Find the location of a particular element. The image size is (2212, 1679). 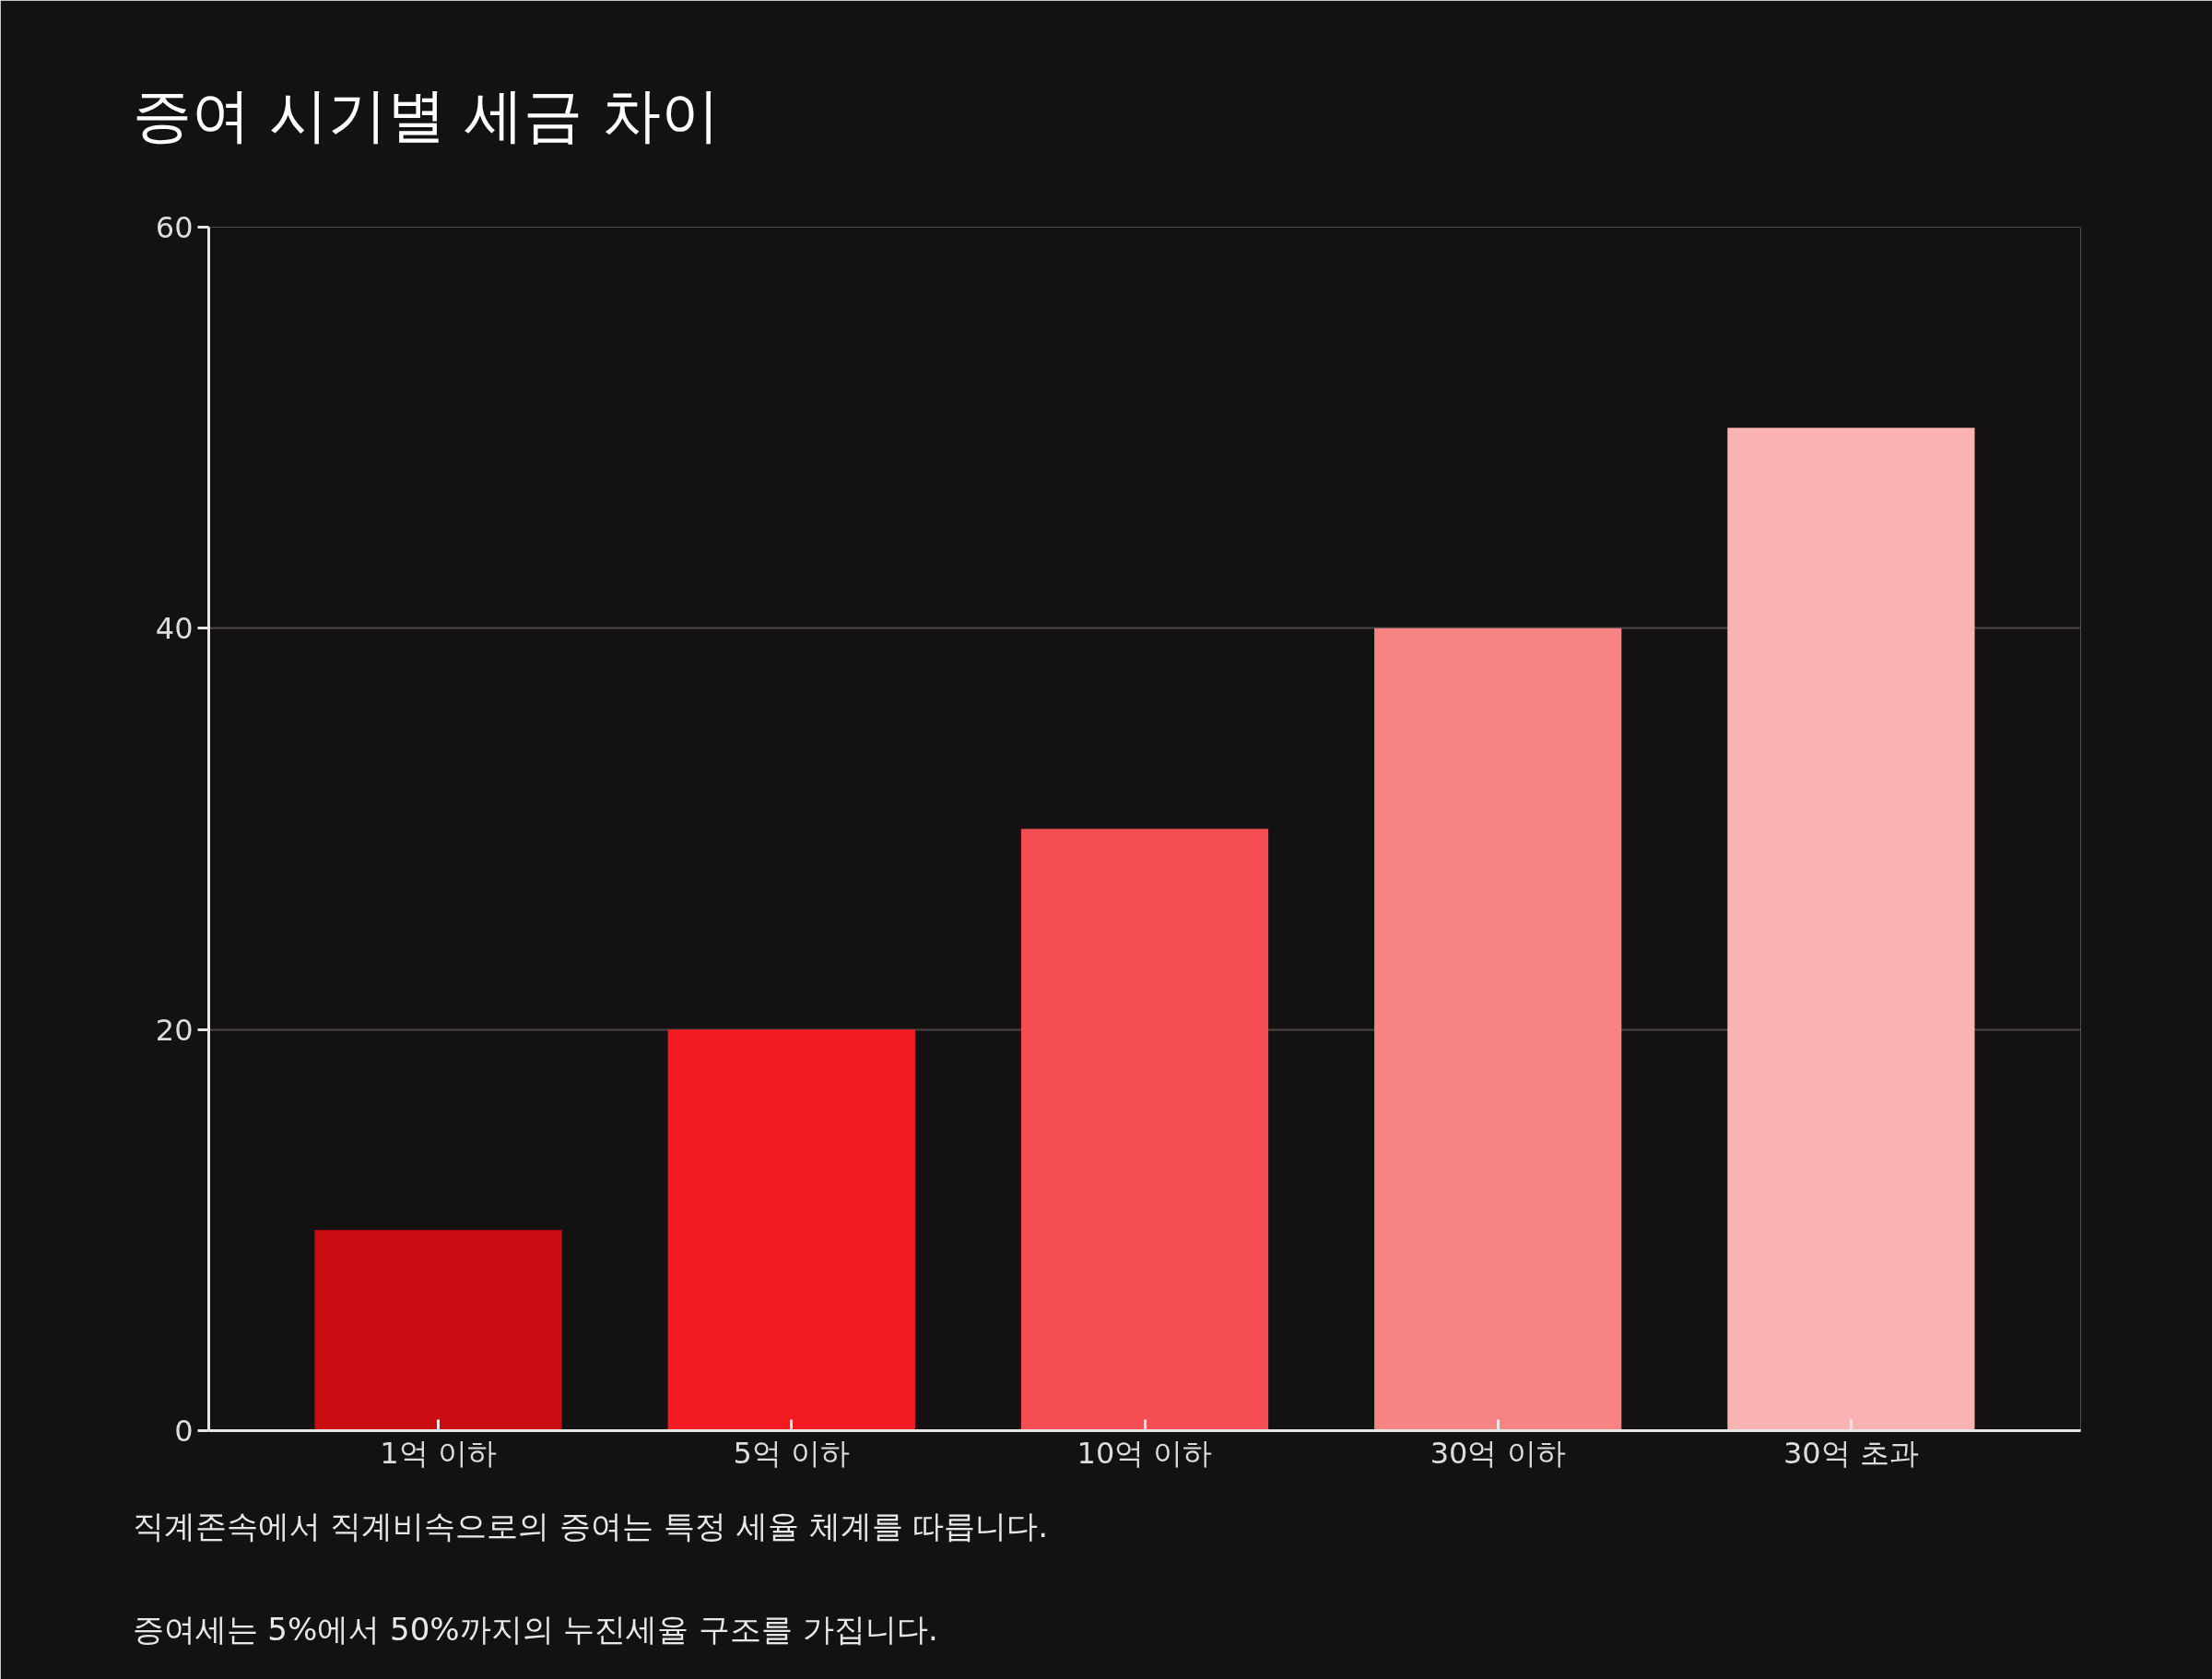

x-tick-label: 30억 이하 is located at coordinates (1498, 1453).